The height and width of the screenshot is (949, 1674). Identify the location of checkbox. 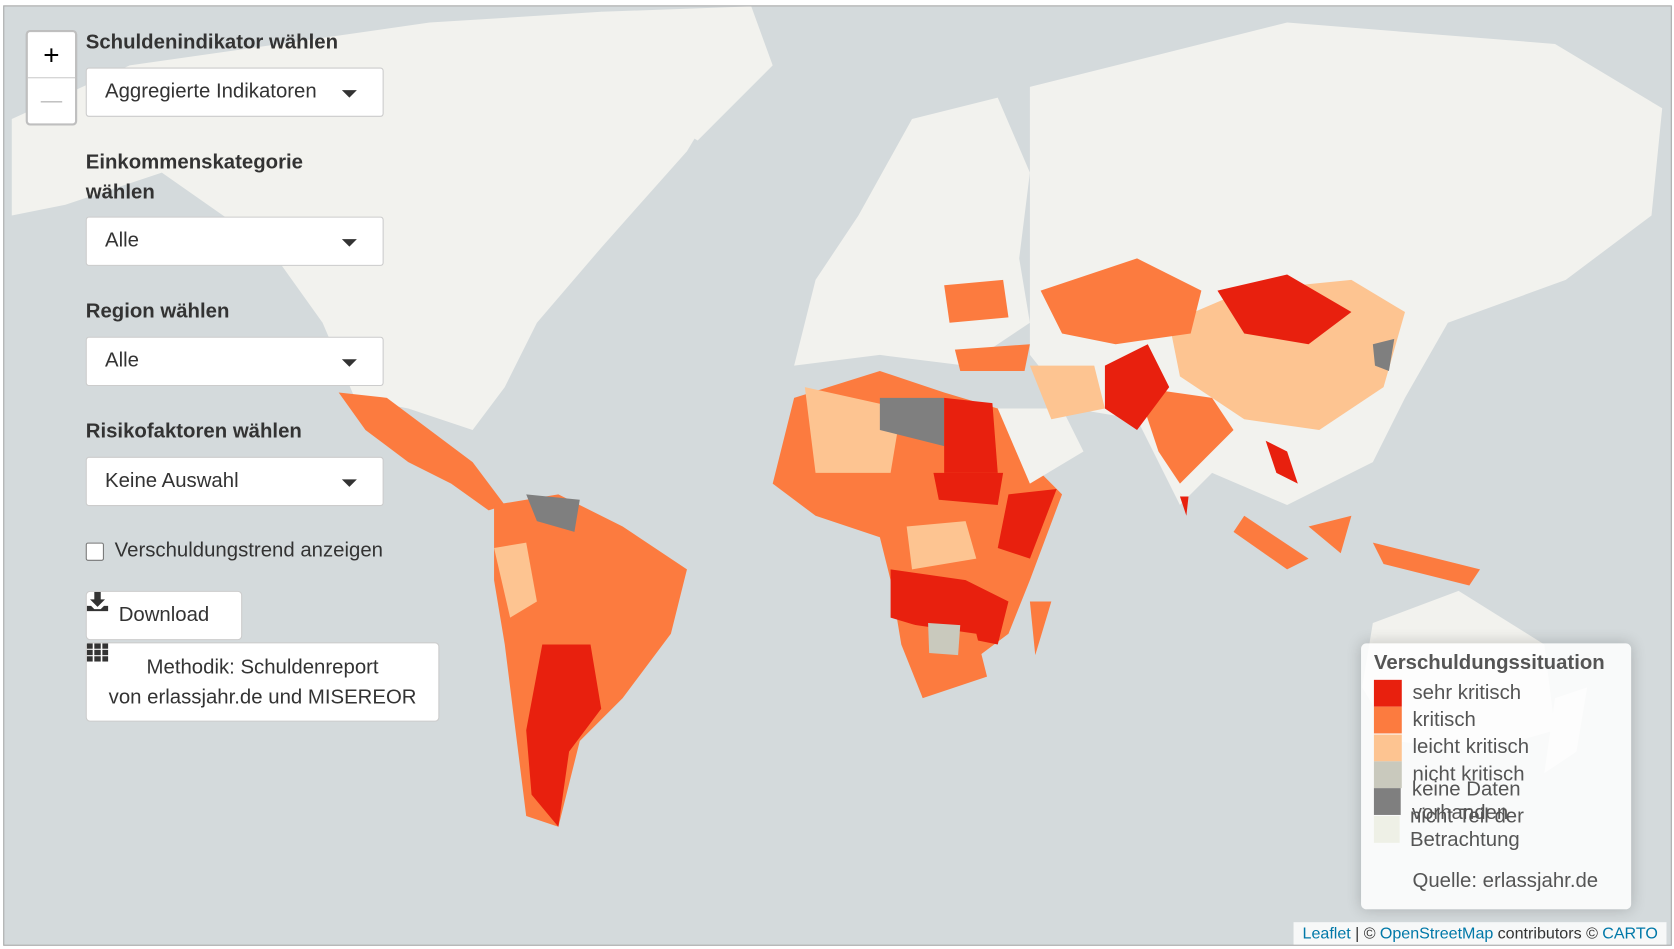
(94, 551).